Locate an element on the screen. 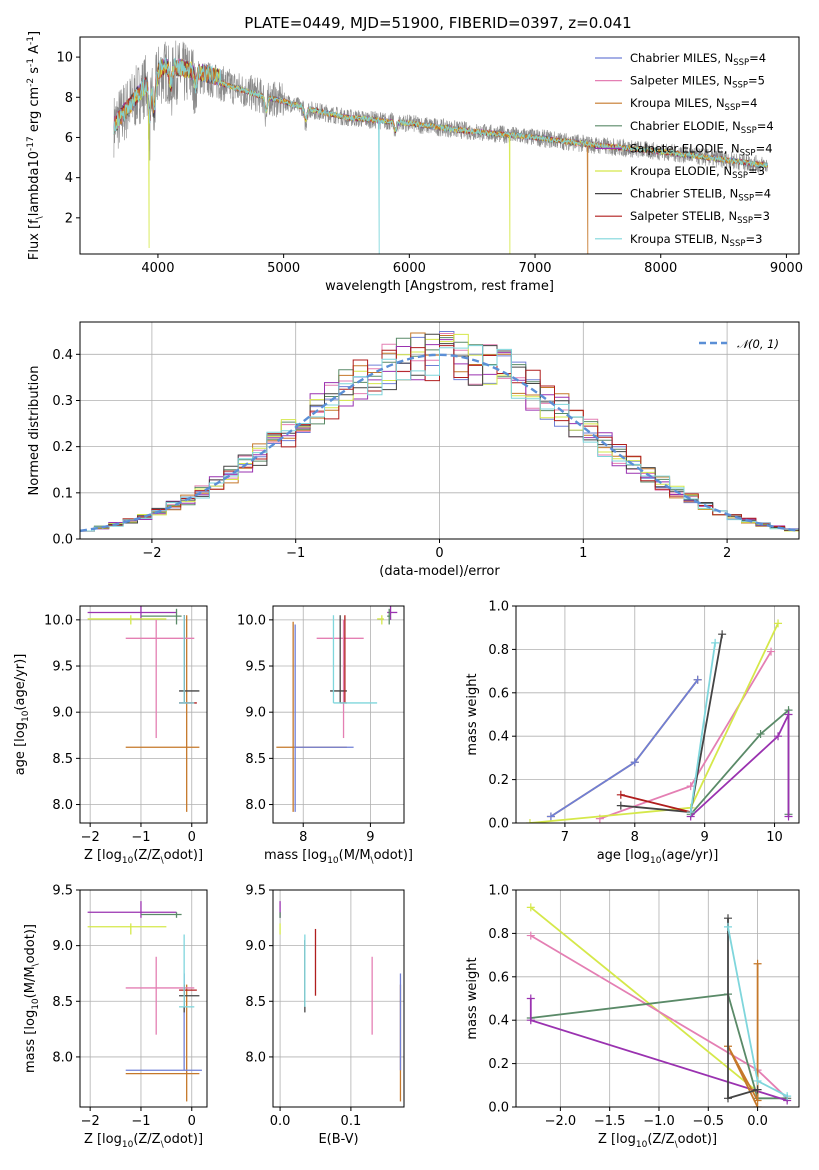  x-tick-label: 0 is located at coordinates (192, 1121).